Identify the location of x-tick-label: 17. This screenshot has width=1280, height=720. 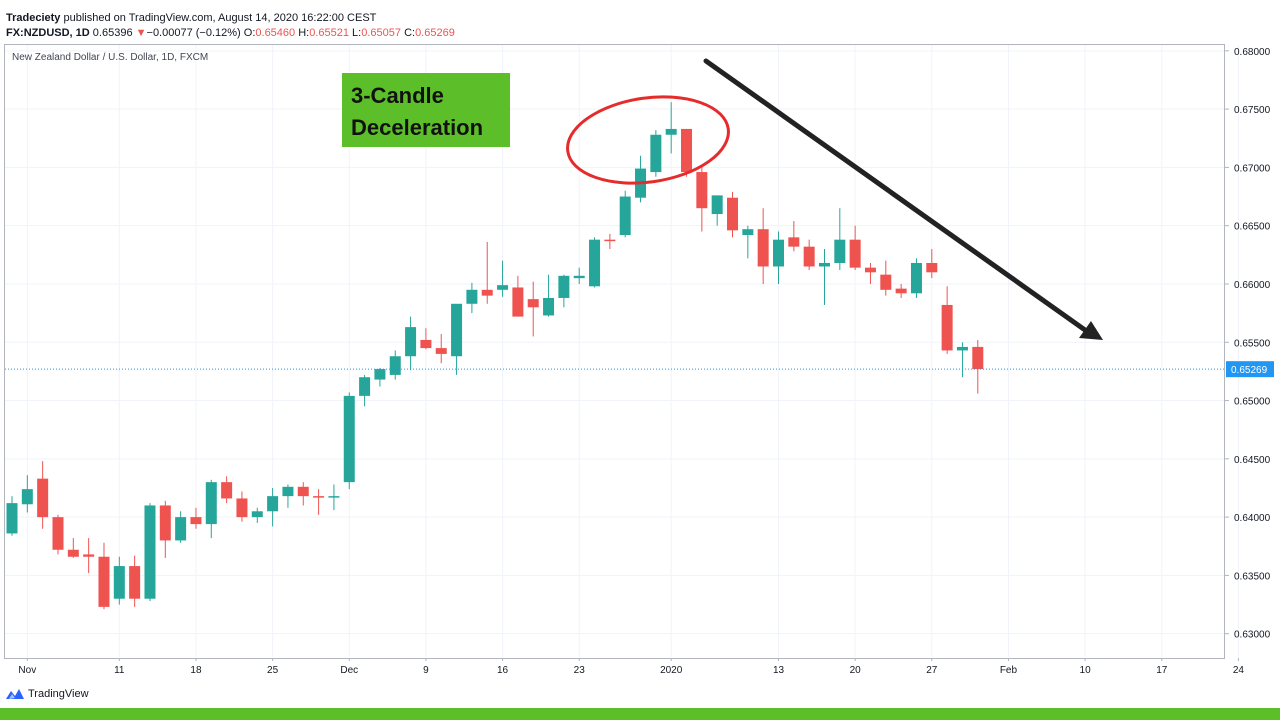
(1162, 670).